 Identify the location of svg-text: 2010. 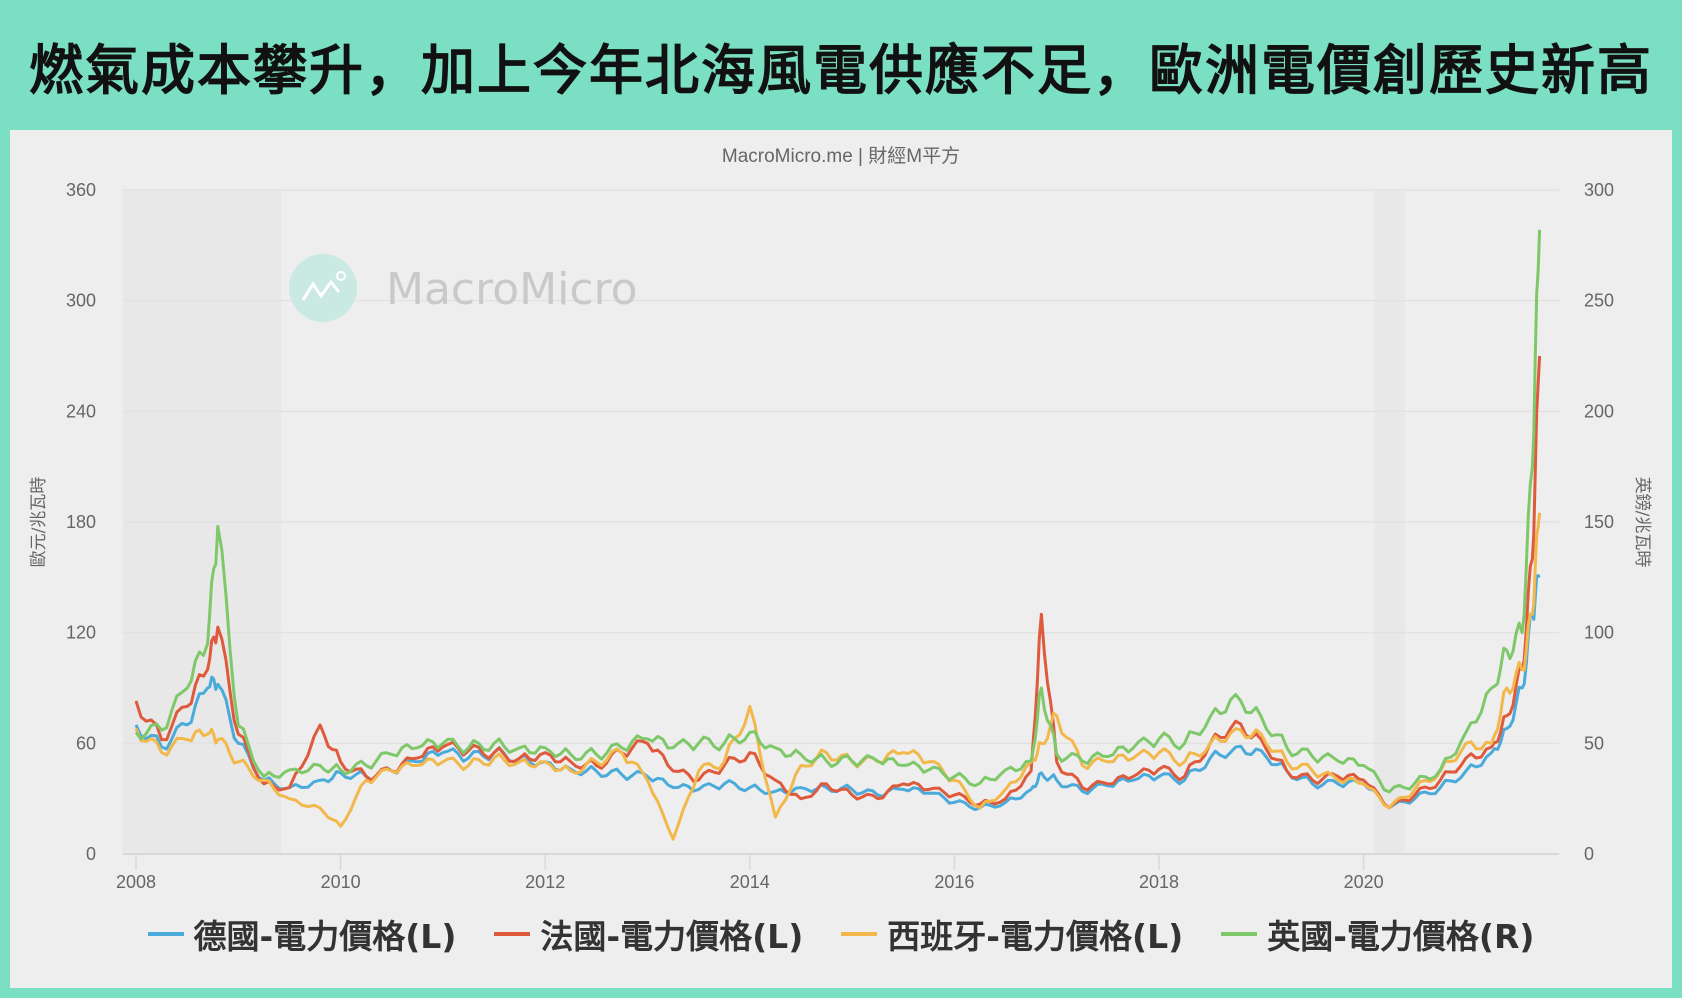
(341, 882).